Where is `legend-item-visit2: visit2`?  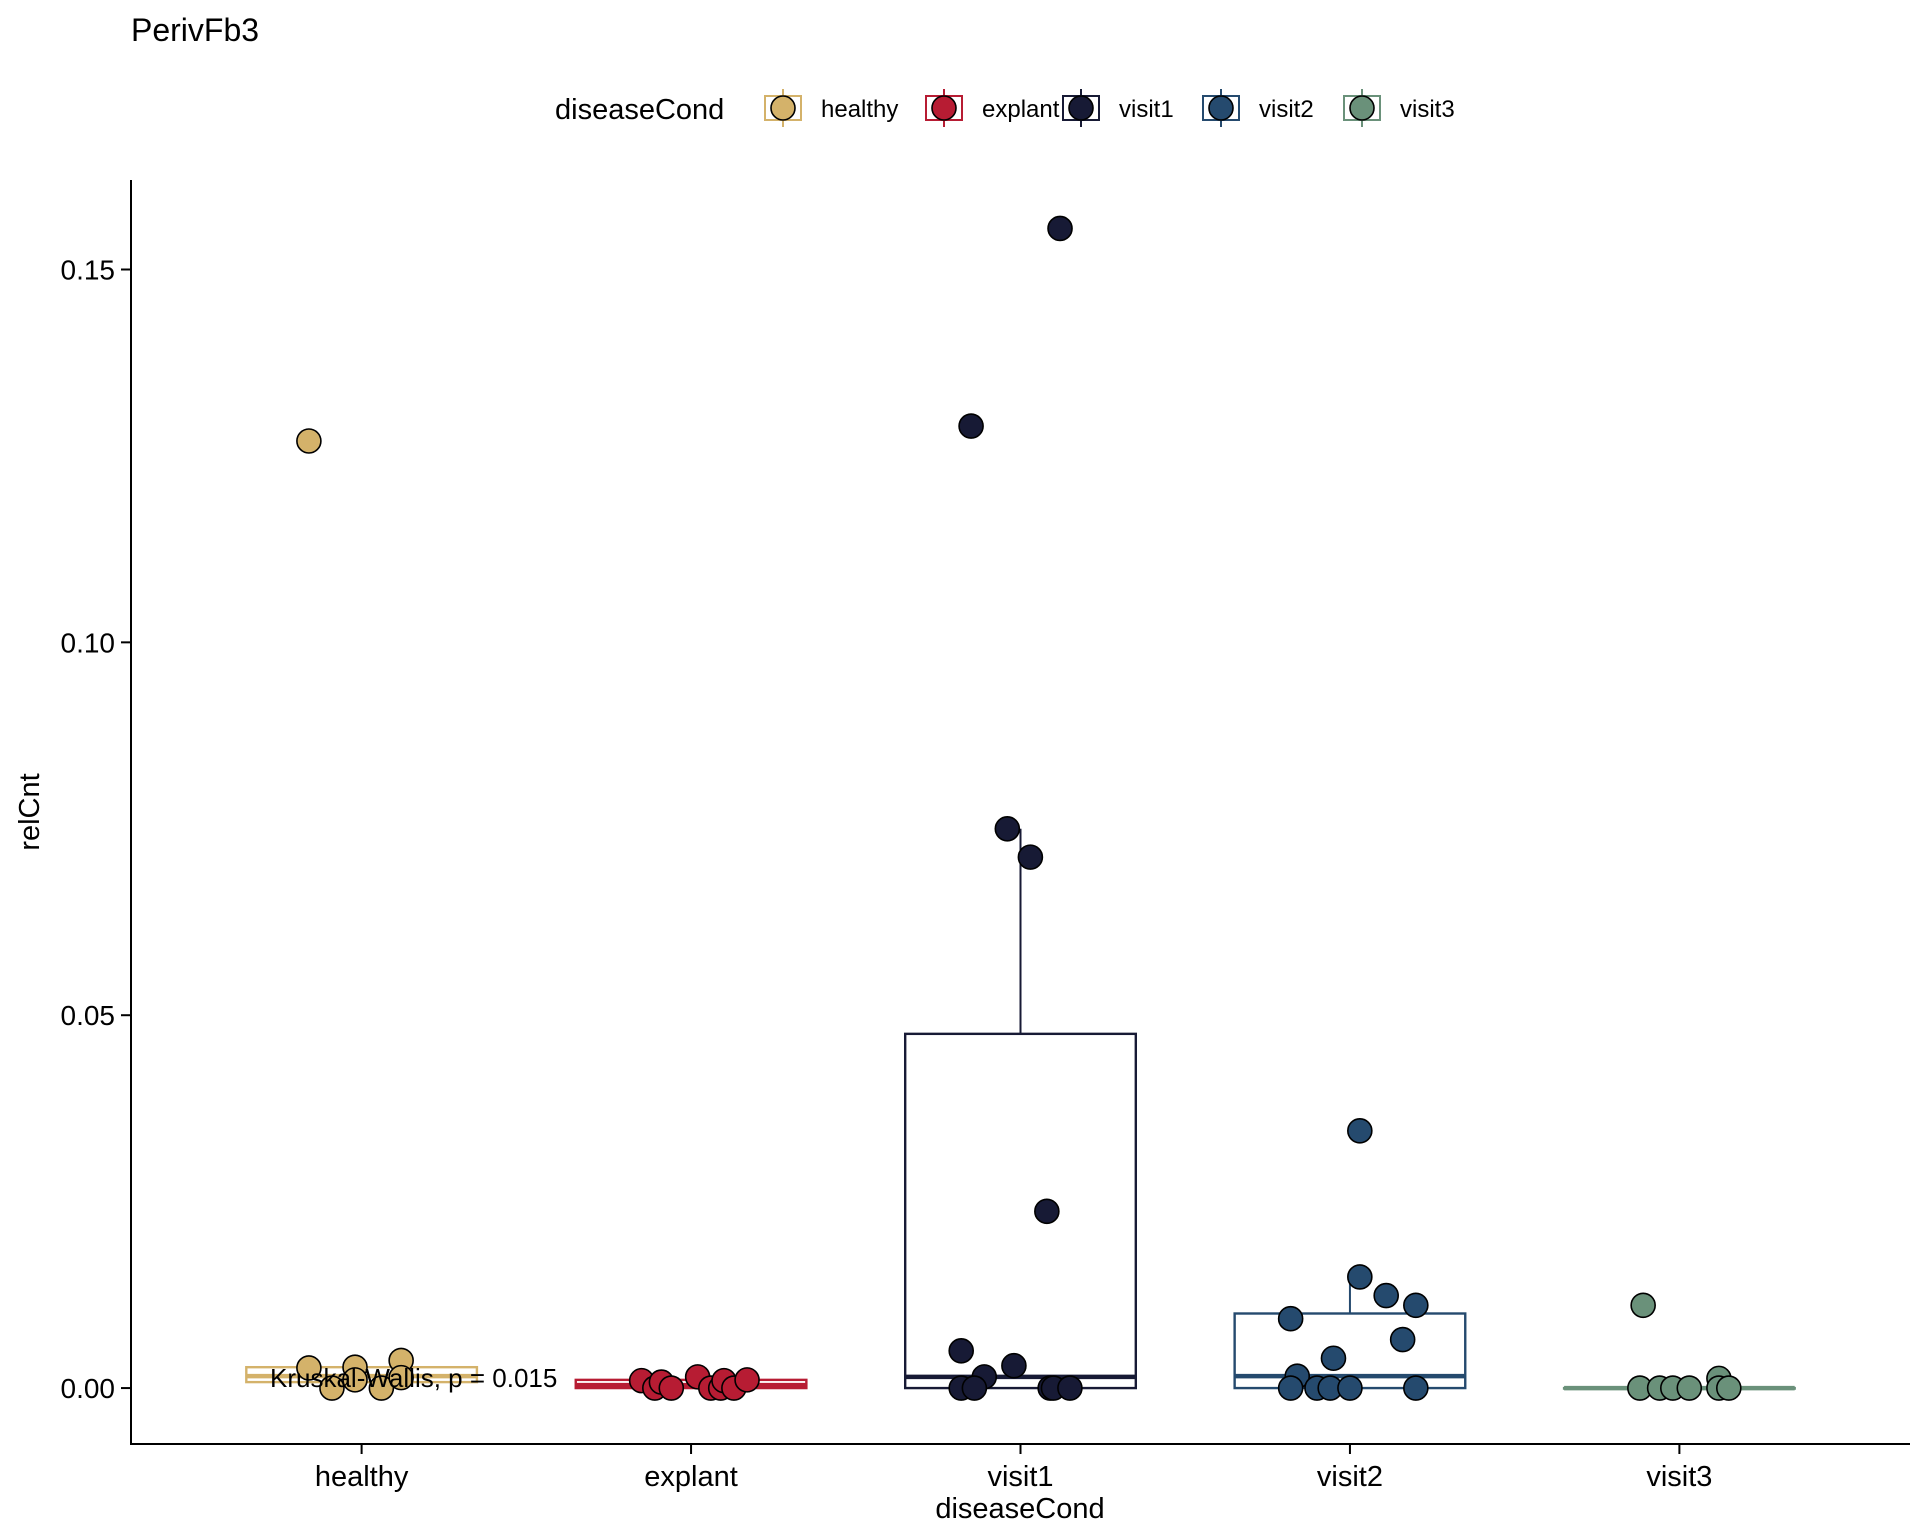 legend-item-visit2: visit2 is located at coordinates (1258, 108).